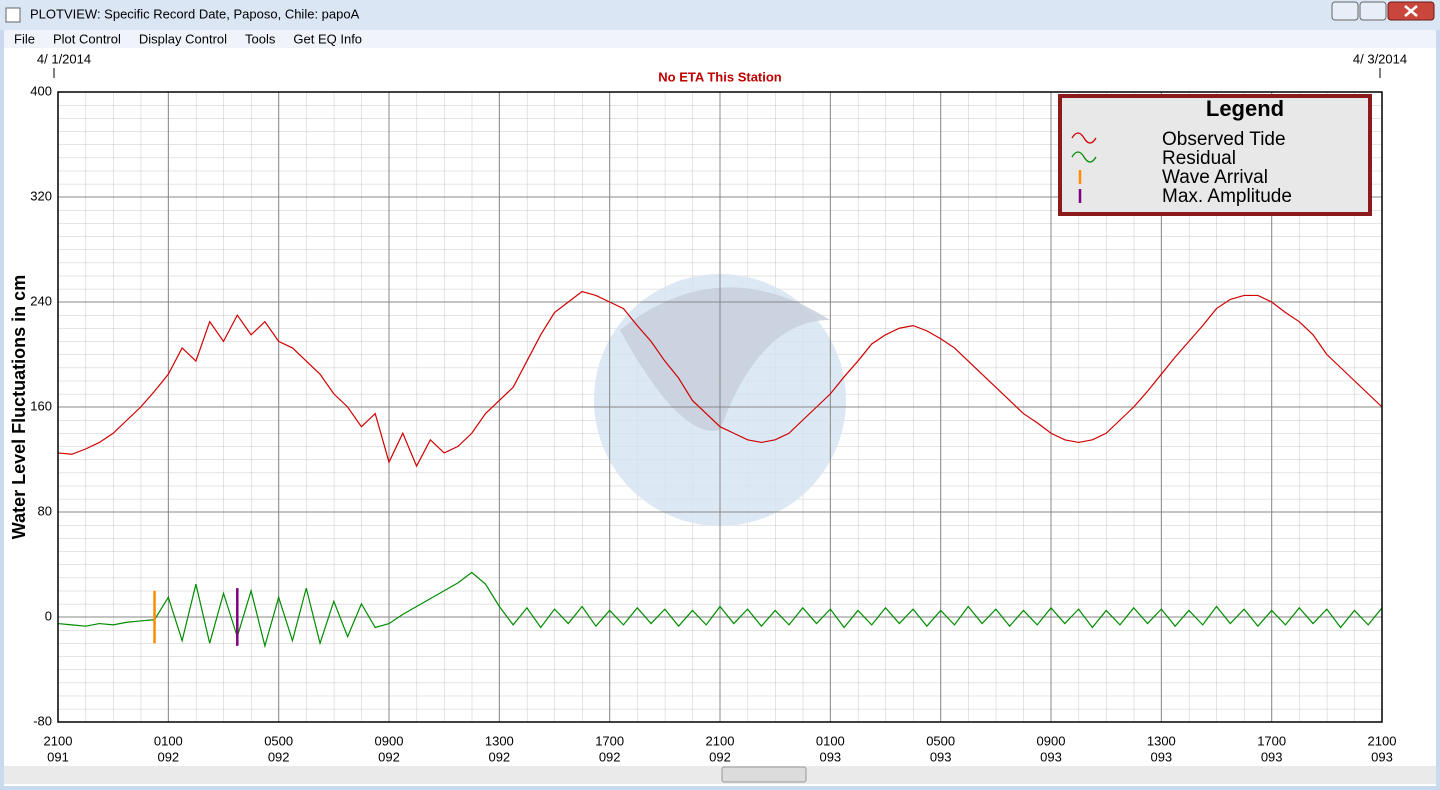 Image resolution: width=1440 pixels, height=790 pixels. What do you see at coordinates (42, 720) in the screenshot?
I see `y-tick-label: -80` at bounding box center [42, 720].